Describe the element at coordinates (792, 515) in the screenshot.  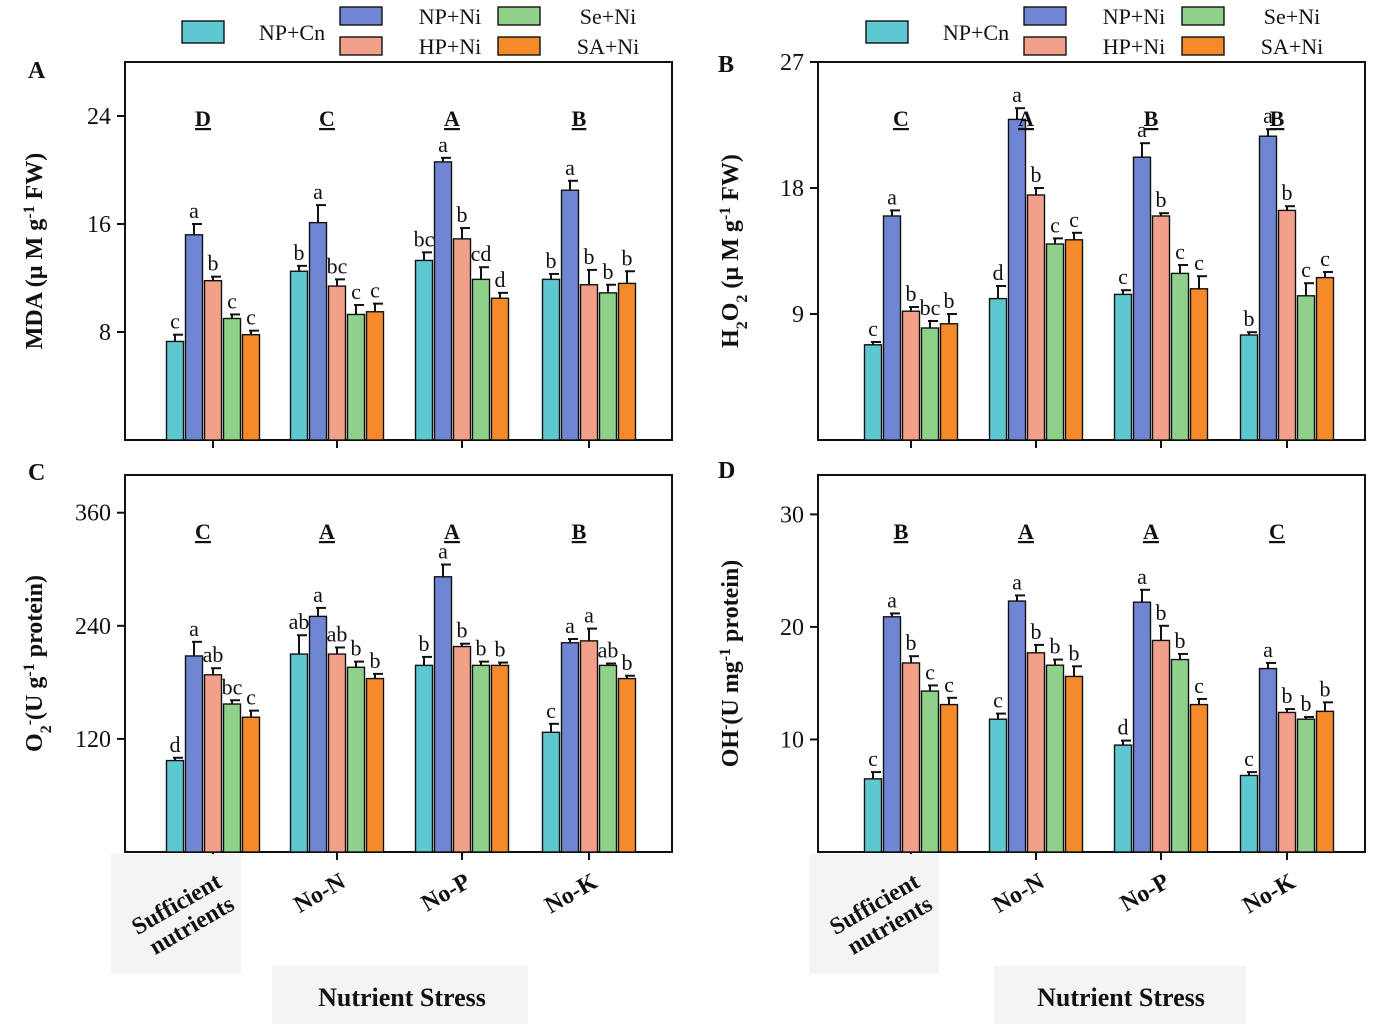
I see `y-tick-label: 30` at that location.